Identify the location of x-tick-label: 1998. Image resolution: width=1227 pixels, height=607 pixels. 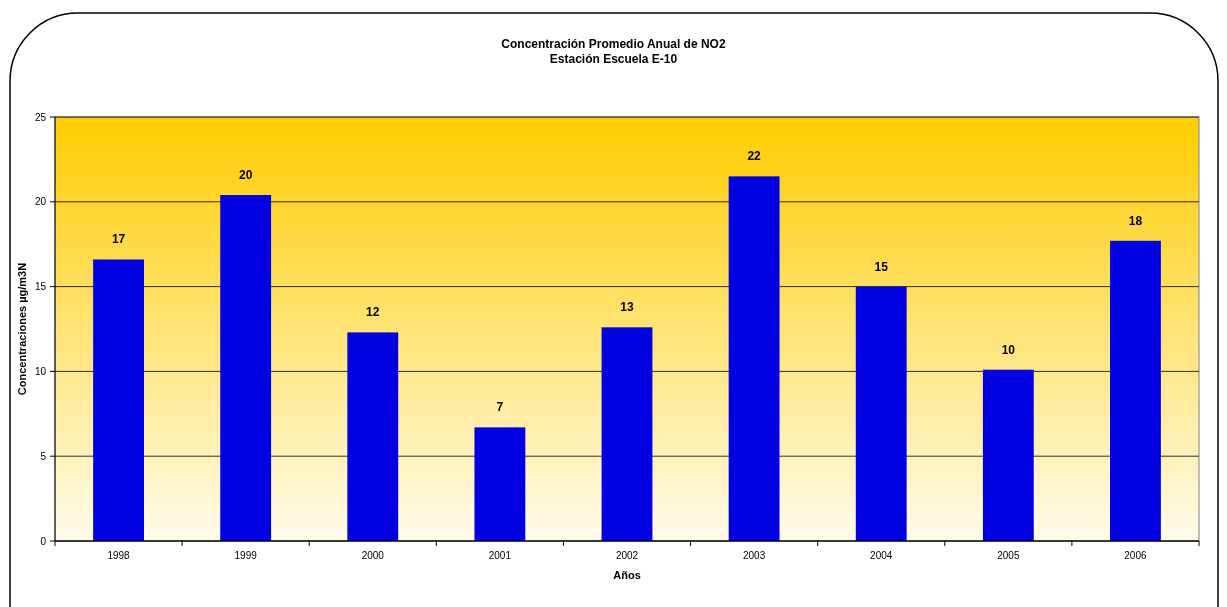
(119, 555).